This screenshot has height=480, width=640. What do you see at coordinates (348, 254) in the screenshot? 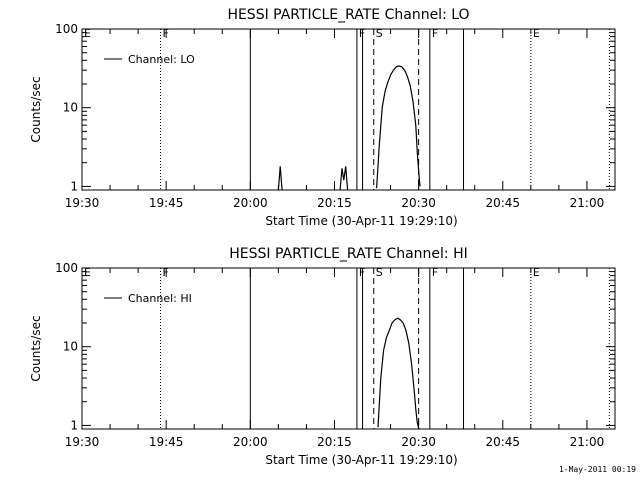
I see `chart-title: HESSI PARTICLE_RATE Channel: HI` at bounding box center [348, 254].